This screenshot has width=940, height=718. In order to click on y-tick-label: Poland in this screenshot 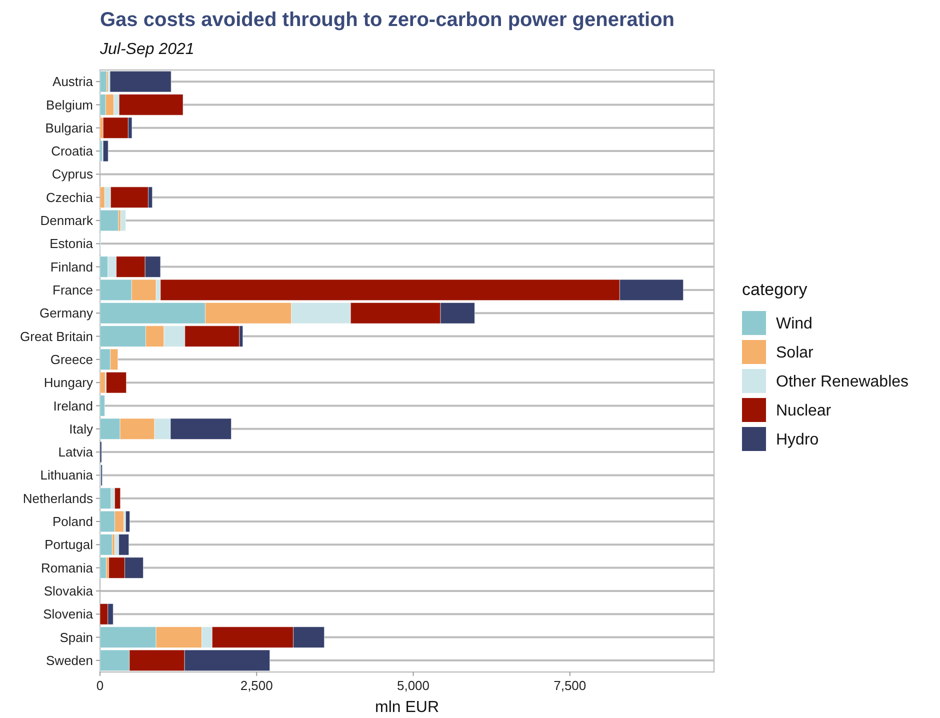, I will do `click(72, 522)`.